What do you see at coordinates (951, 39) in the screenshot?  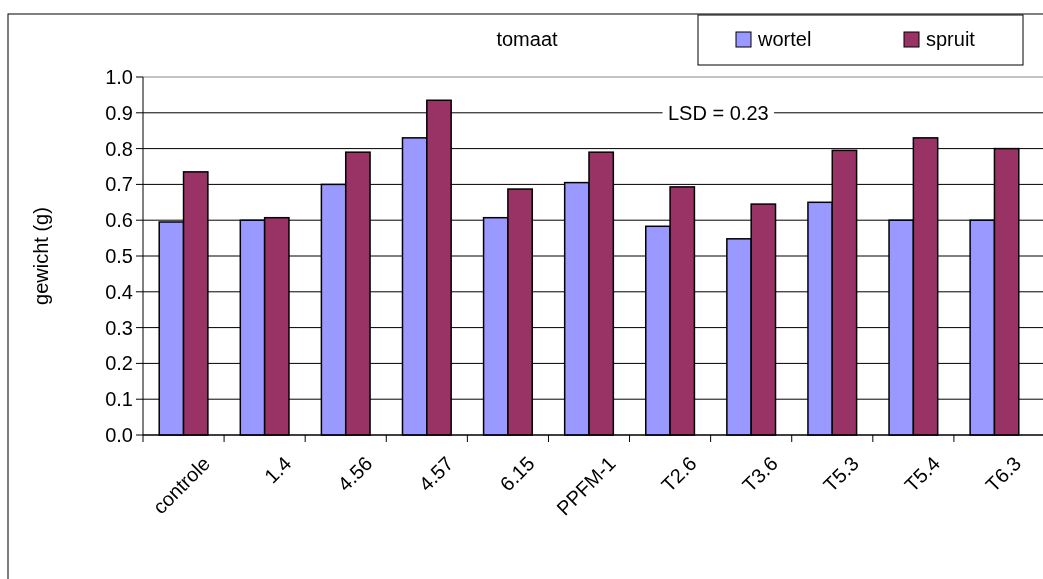 I see `legend-label: spruit` at bounding box center [951, 39].